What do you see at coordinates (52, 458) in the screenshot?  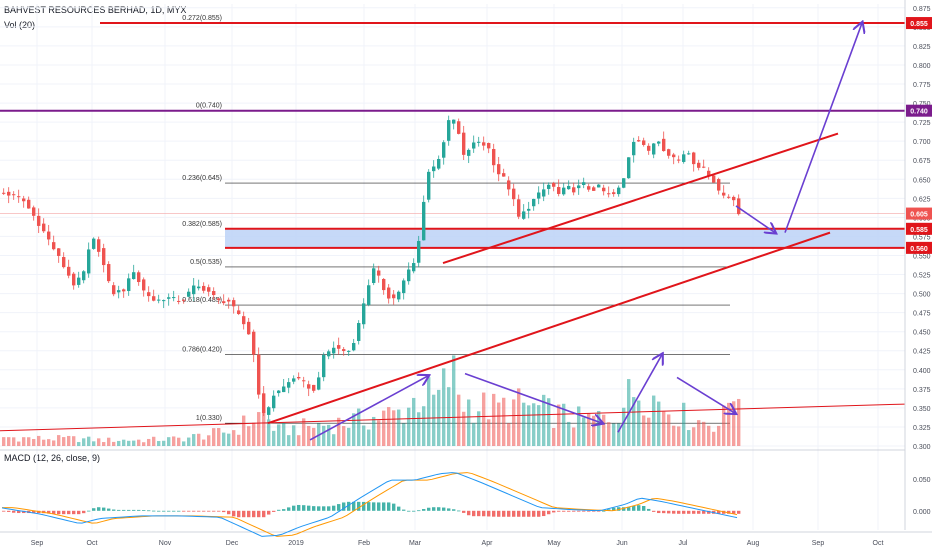 I see `macd-label: MACD (12, 26, close, 9)` at bounding box center [52, 458].